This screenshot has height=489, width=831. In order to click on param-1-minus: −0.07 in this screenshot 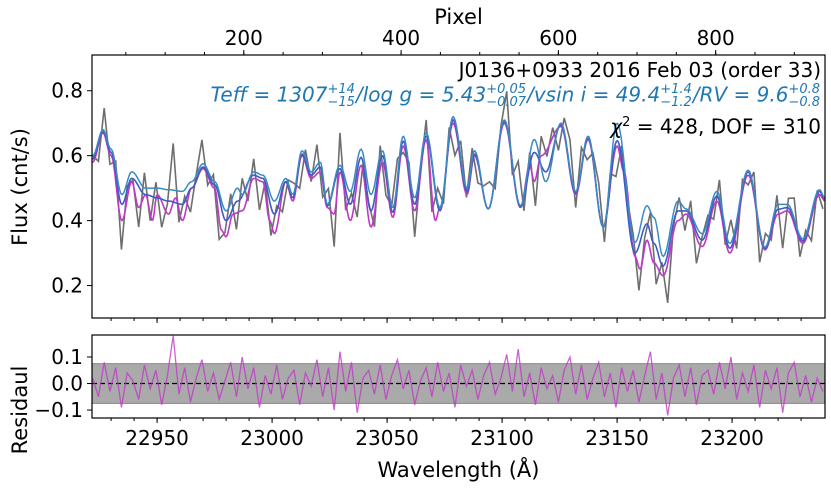, I will do `click(506, 102)`.